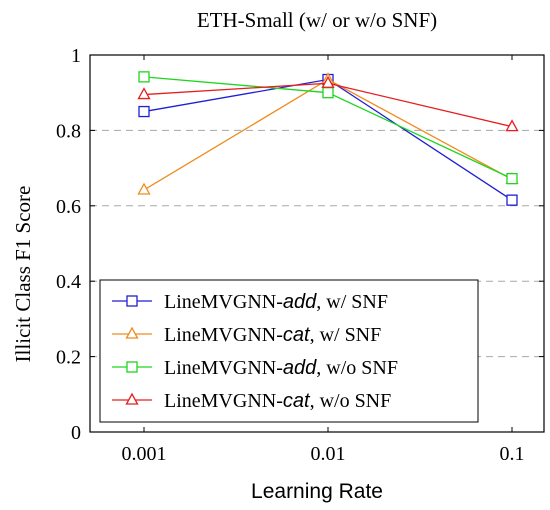  Describe the element at coordinates (328, 454) in the screenshot. I see `x-tick-label: 0.01` at that location.